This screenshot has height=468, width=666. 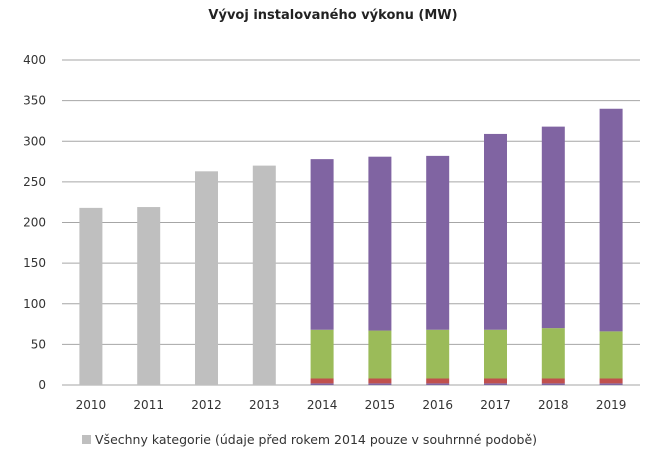 I want to click on y-tick-label: 300, so click(x=34, y=141).